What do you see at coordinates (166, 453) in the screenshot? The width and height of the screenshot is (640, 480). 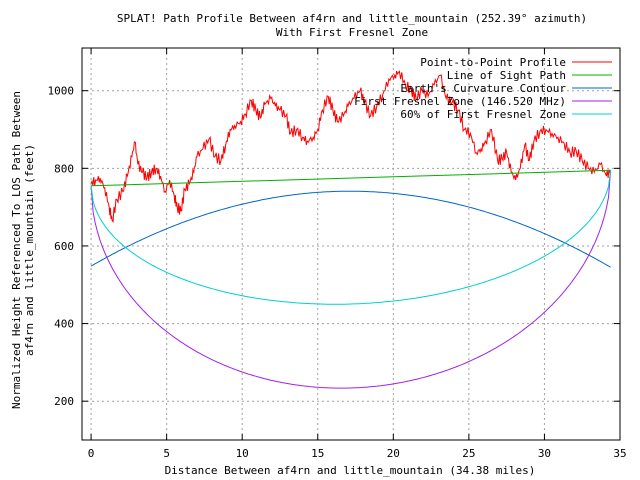 I see `x-tick-label: 5` at bounding box center [166, 453].